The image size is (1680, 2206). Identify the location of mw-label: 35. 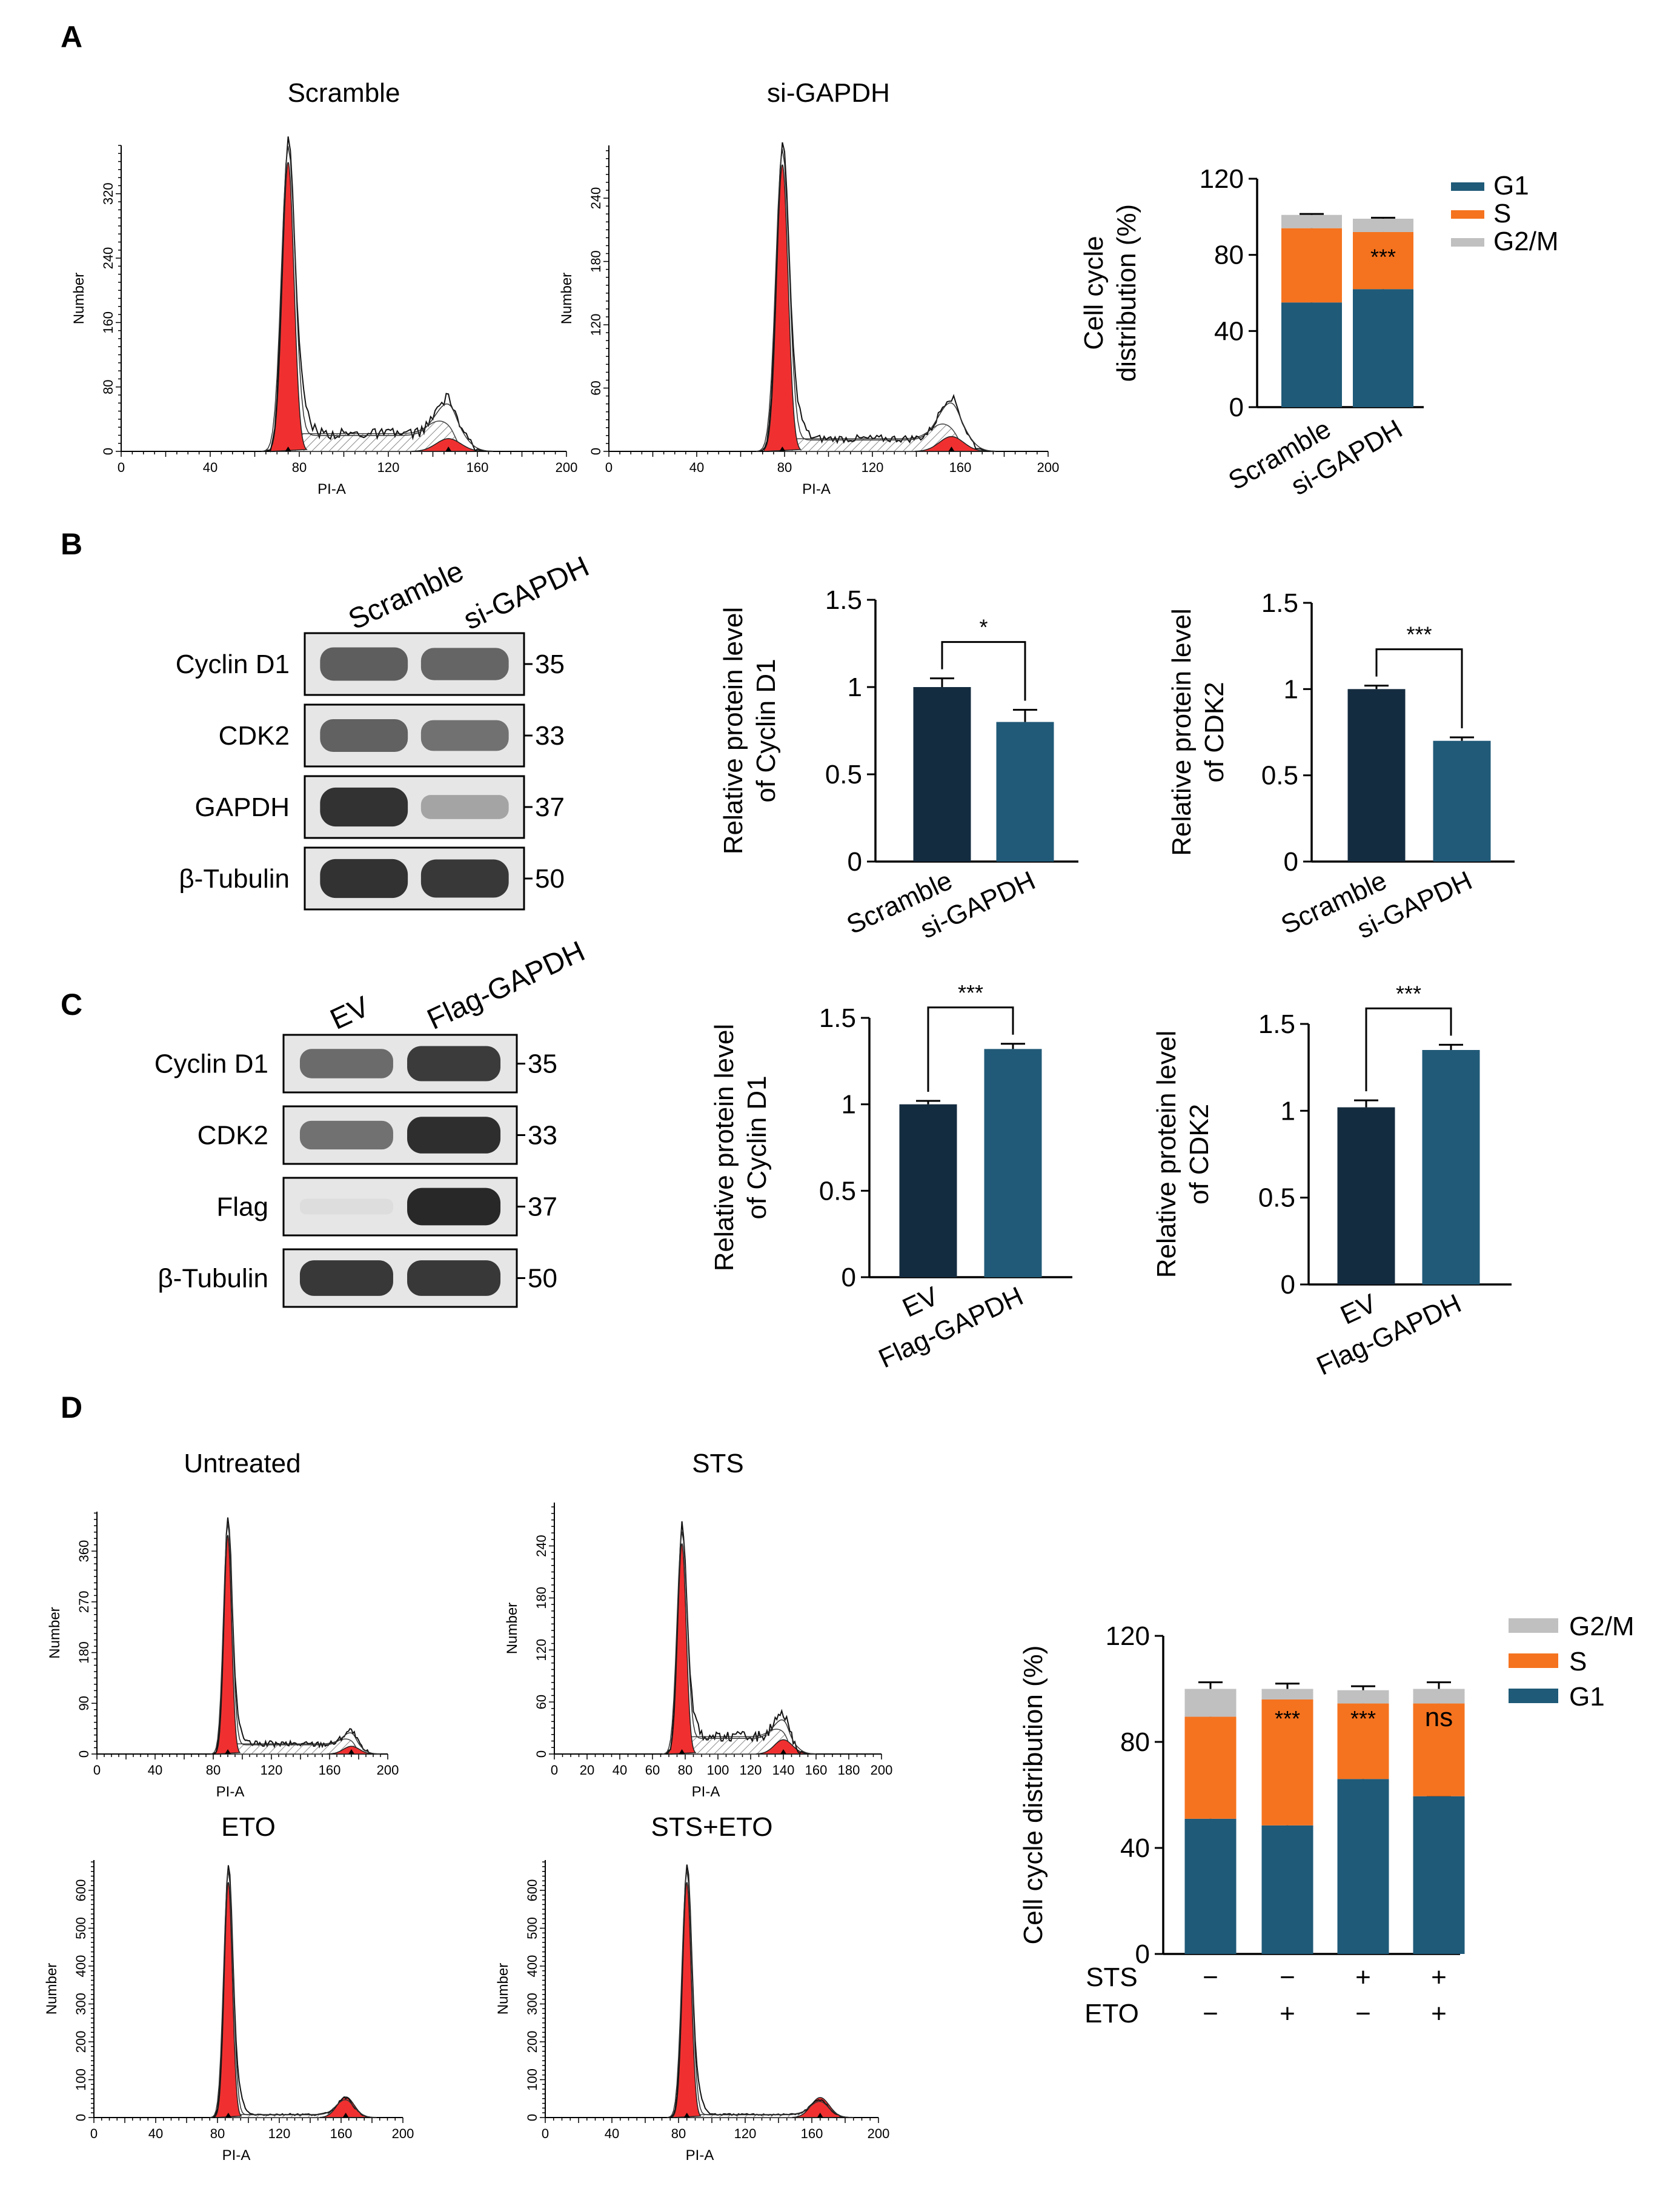
(542, 1064).